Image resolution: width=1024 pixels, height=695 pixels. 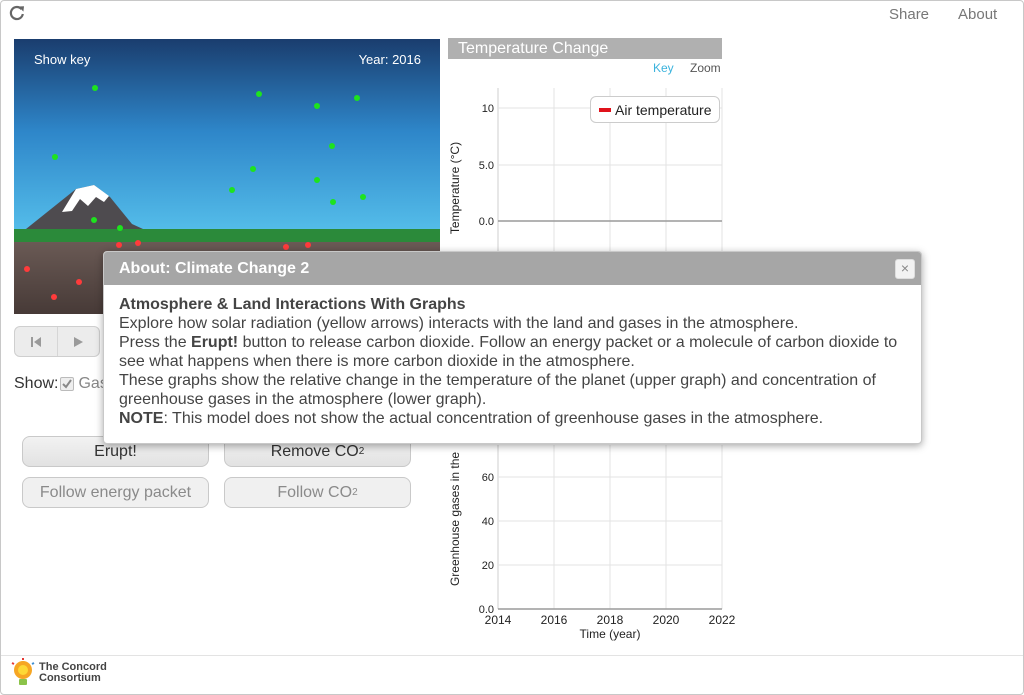 I want to click on reload-icon, so click(x=17, y=13).